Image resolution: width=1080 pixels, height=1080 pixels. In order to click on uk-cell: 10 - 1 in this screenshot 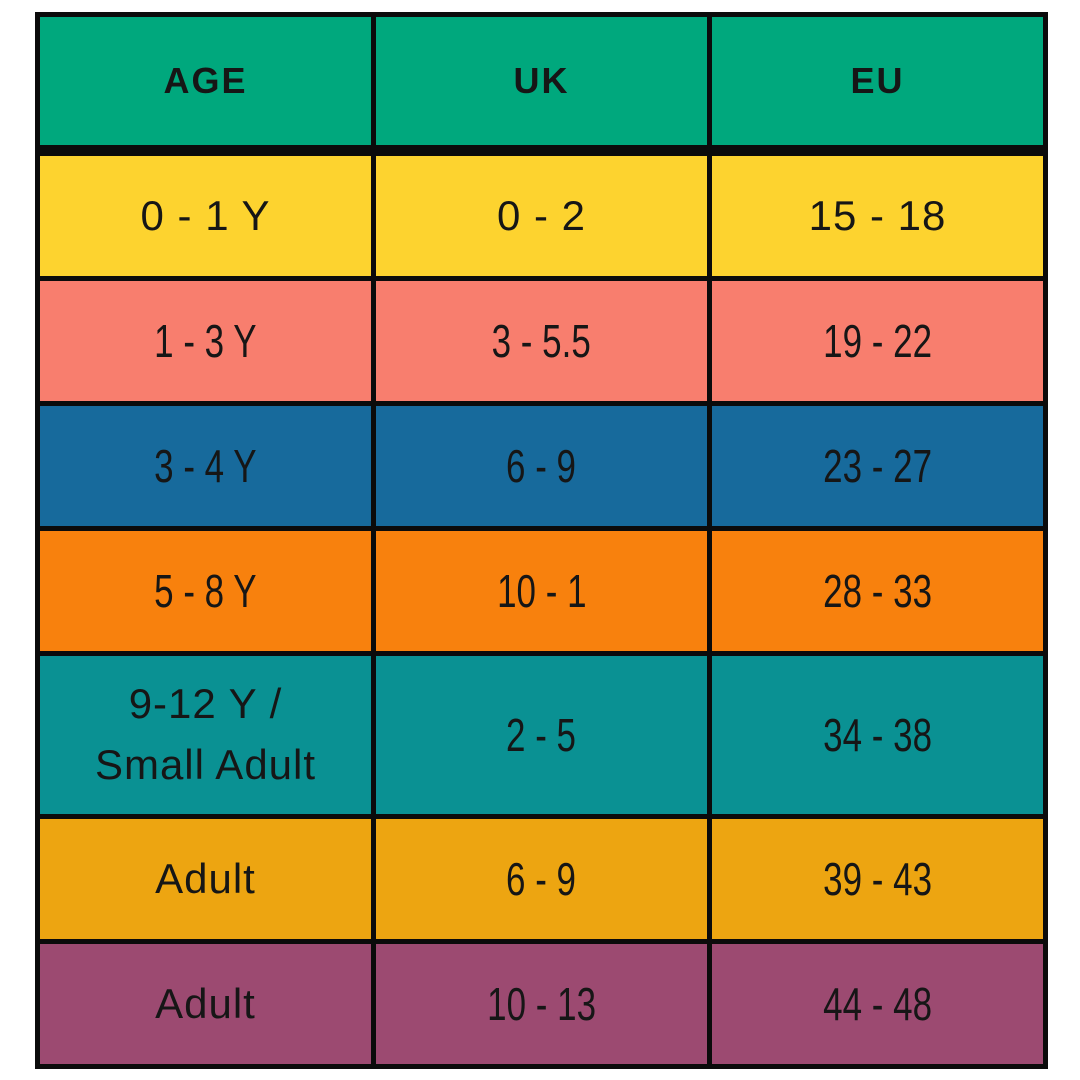, I will do `click(541, 591)`.